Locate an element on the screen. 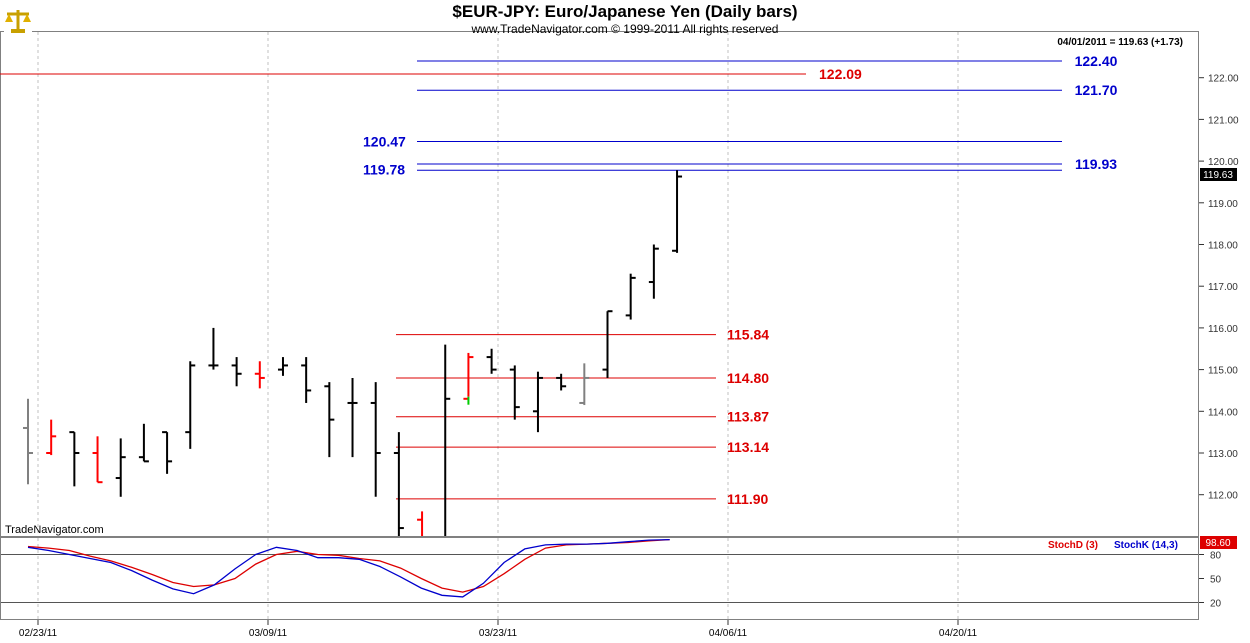 The width and height of the screenshot is (1250, 643). x-tick-label: 02/23/11 is located at coordinates (38, 633).